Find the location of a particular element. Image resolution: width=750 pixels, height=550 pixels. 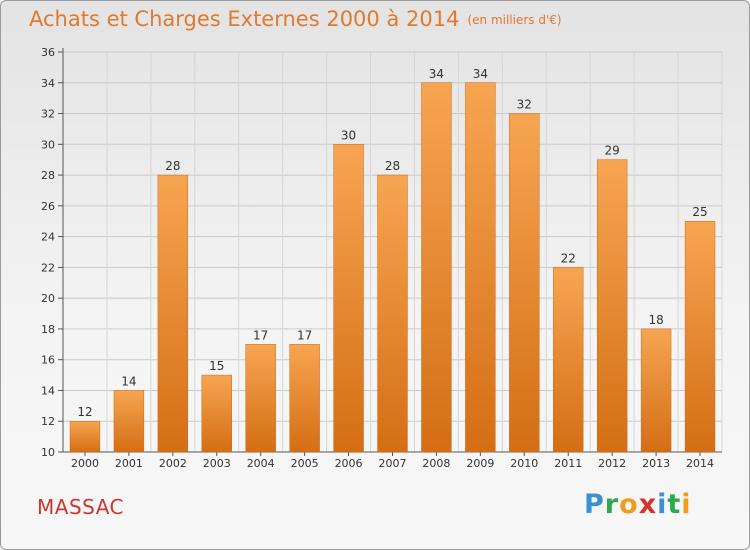

data-label: 15 is located at coordinates (216, 366).